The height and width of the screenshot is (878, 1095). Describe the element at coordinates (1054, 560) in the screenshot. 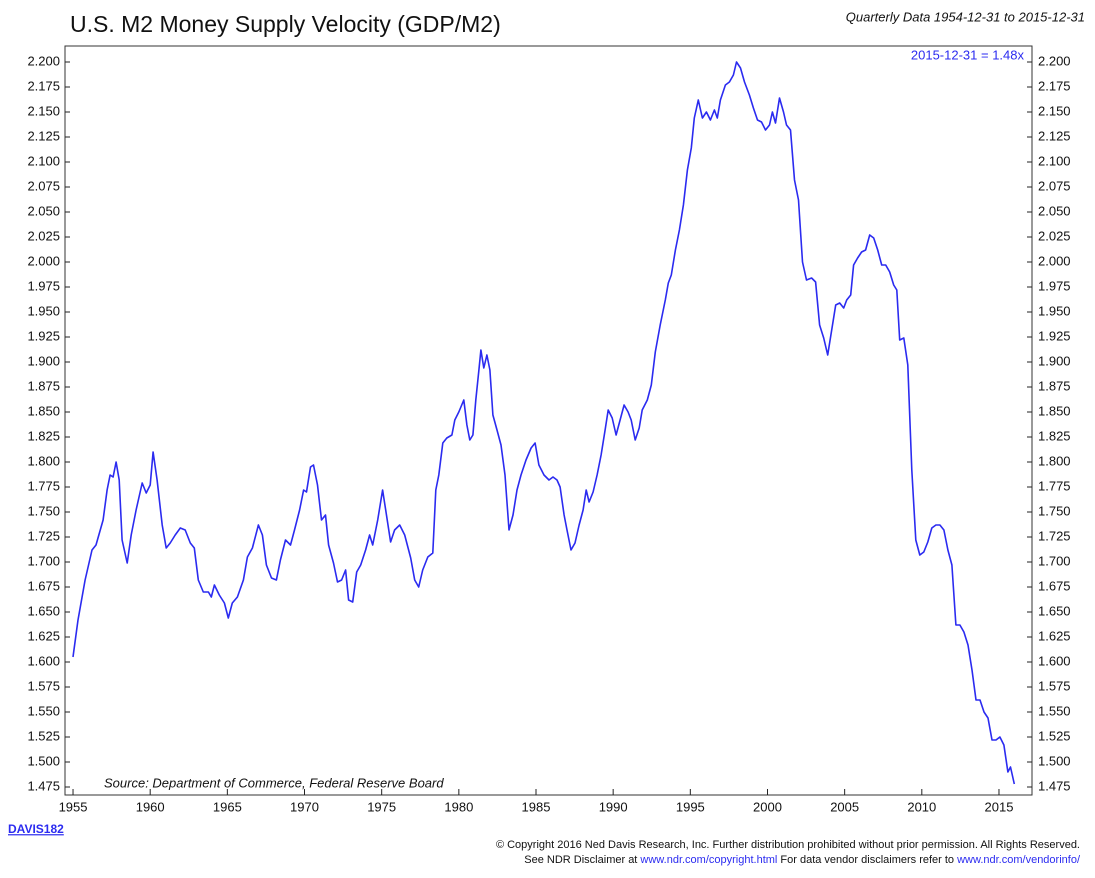

I see `y2-tick-label: 1.700` at that location.